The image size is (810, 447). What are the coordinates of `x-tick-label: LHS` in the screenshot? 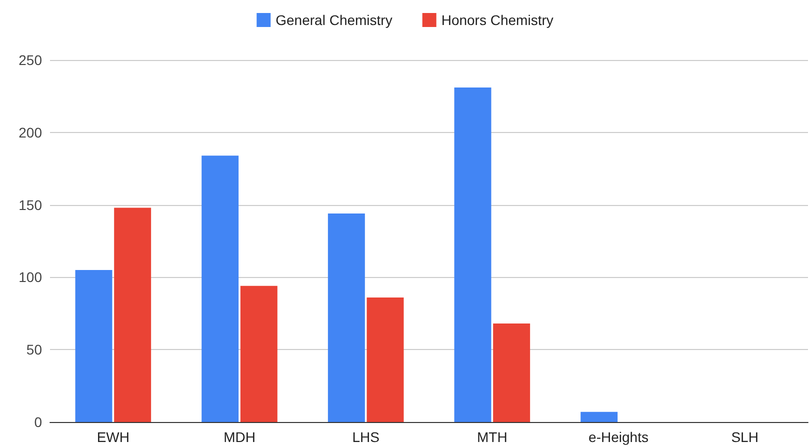 It's located at (366, 437).